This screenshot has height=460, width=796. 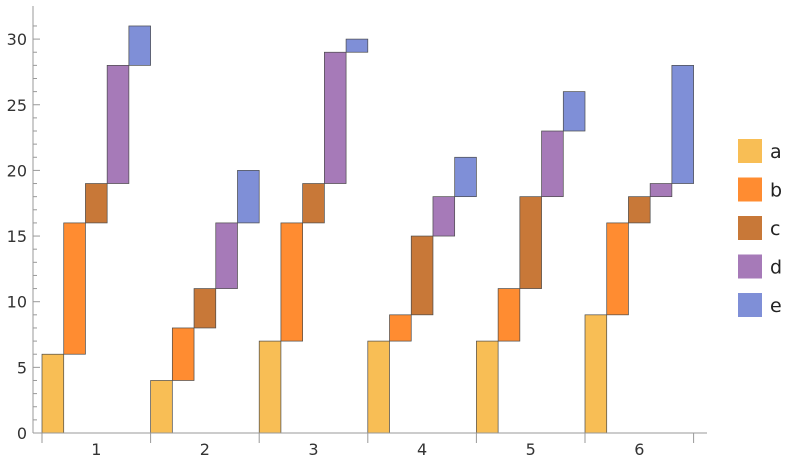 What do you see at coordinates (531, 449) in the screenshot?
I see `x-tick-label: 5` at bounding box center [531, 449].